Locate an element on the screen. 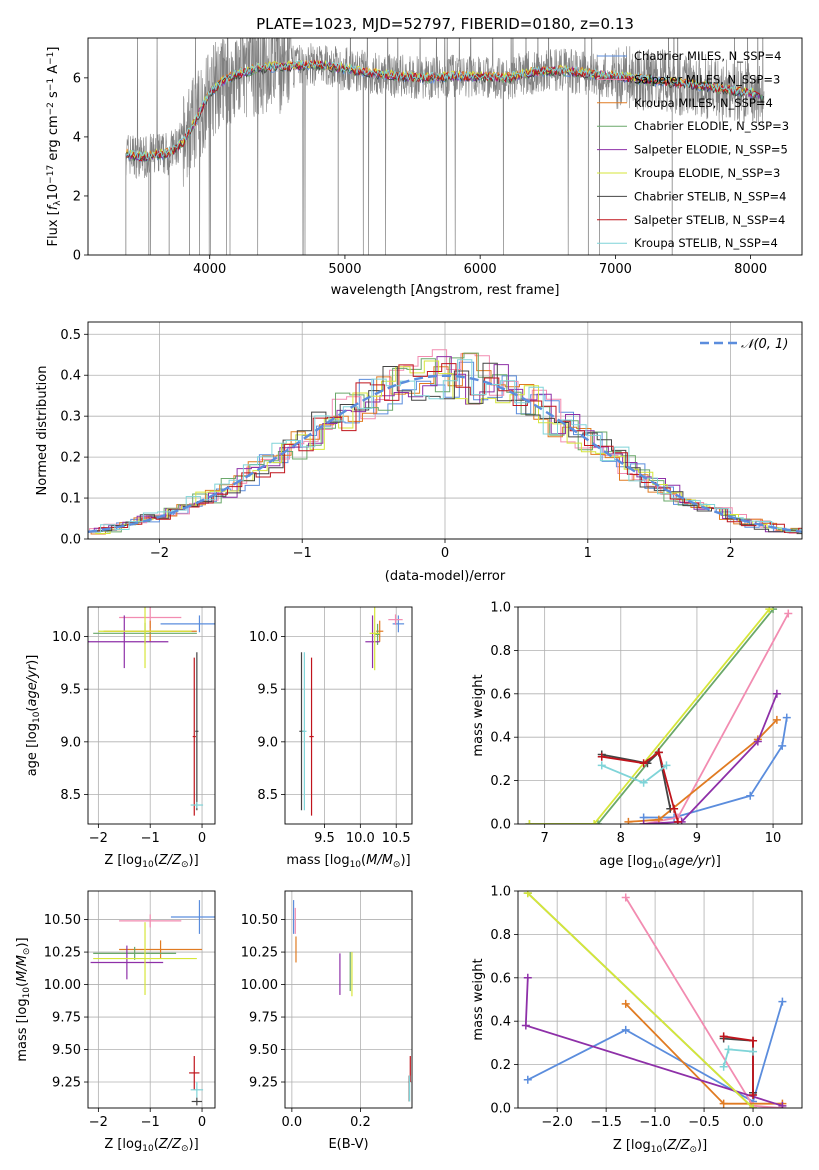 The width and height of the screenshot is (819, 1170). age_vs_Z-point-chabrier_stelib is located at coordinates (197, 731).